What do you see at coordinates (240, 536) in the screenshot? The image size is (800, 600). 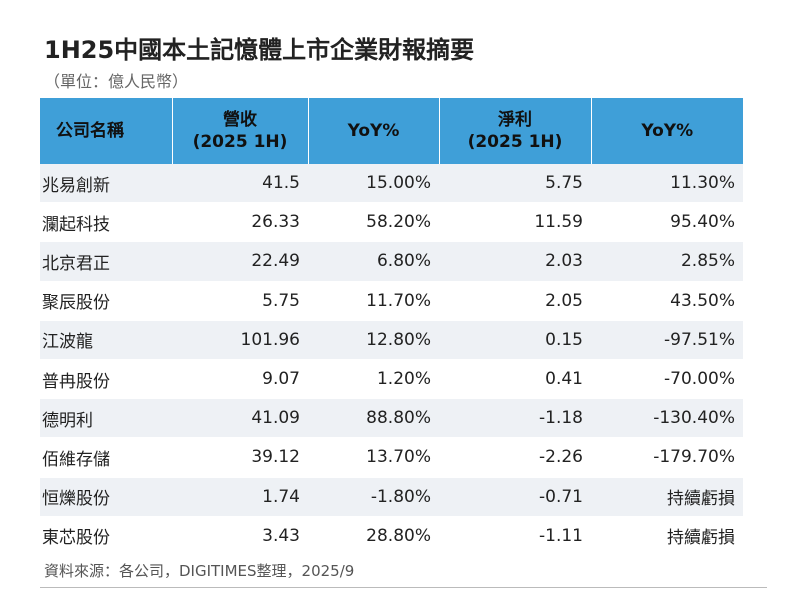 I see `revenue-cell: 3.43` at bounding box center [240, 536].